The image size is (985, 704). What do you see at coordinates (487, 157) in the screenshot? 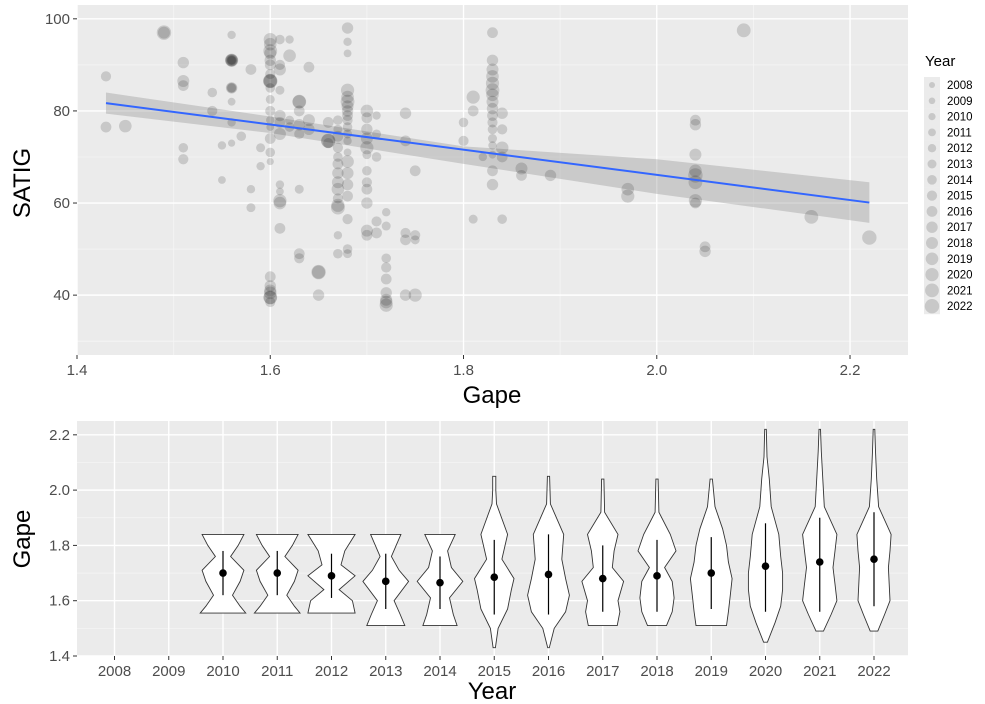
I see `confidence-band` at bounding box center [487, 157].